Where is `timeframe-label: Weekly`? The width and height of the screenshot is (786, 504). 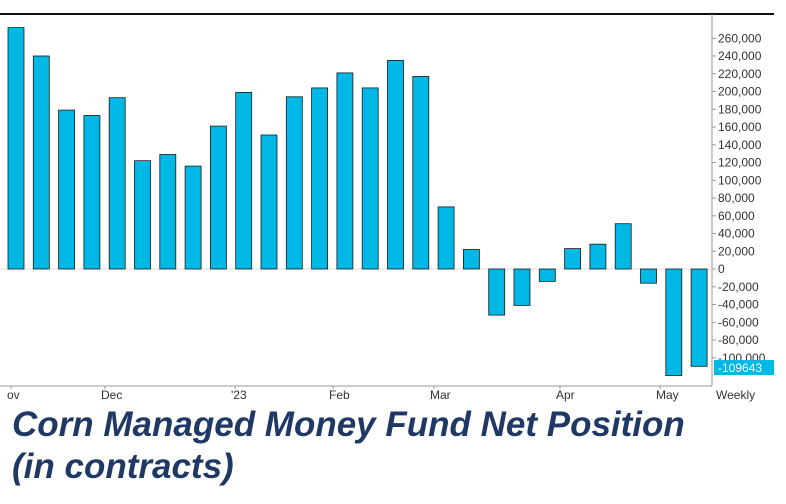 timeframe-label: Weekly is located at coordinates (735, 395).